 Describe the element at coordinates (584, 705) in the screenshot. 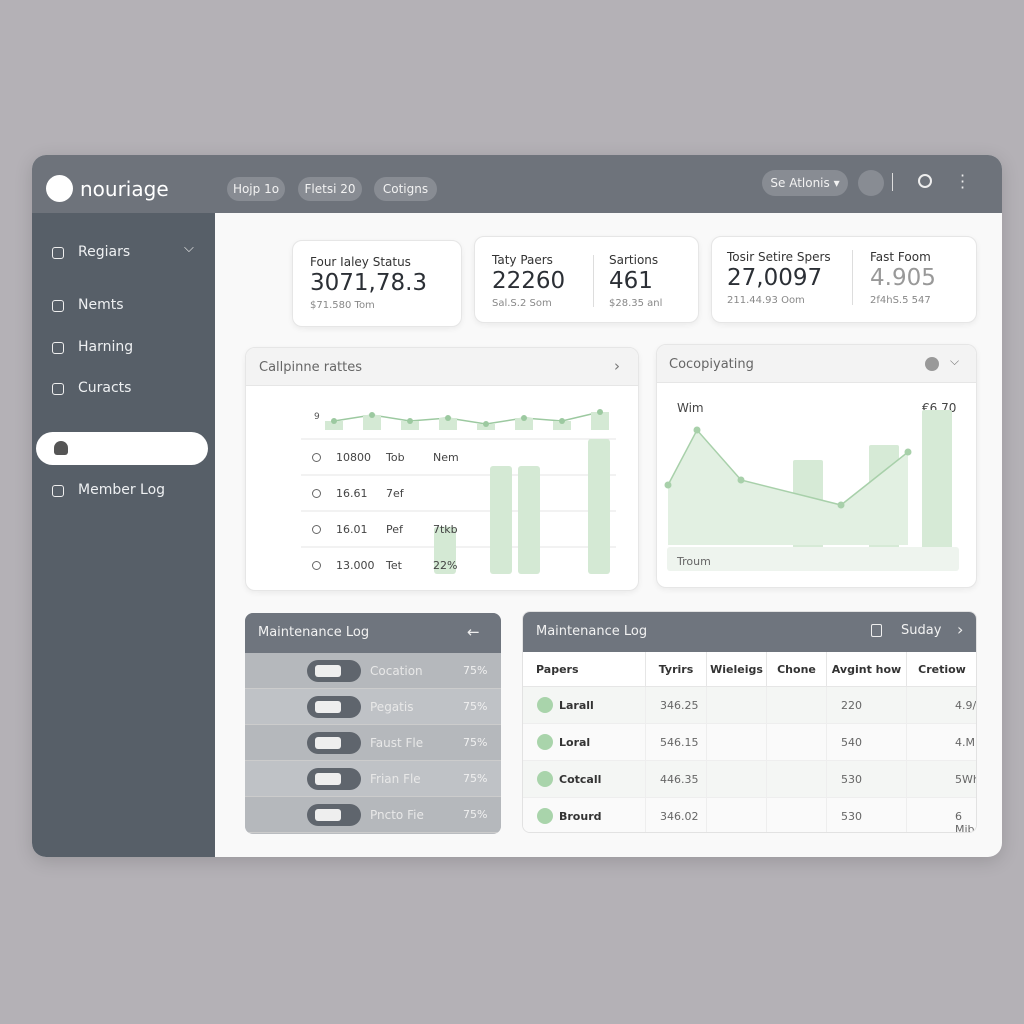

I see `table-cell: Larall` at that location.